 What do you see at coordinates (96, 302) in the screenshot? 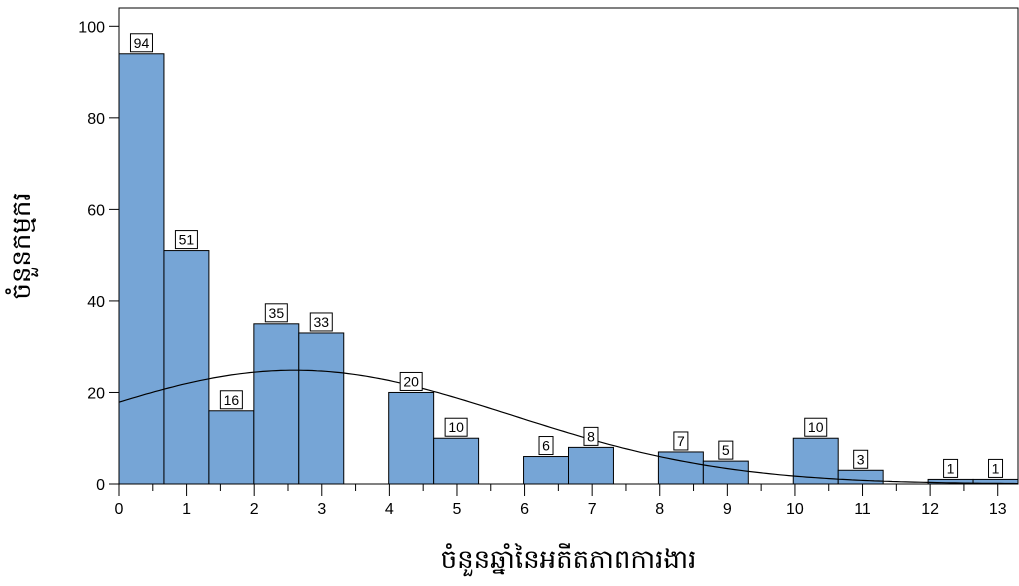
I see `y-tick-label: 40` at bounding box center [96, 302].